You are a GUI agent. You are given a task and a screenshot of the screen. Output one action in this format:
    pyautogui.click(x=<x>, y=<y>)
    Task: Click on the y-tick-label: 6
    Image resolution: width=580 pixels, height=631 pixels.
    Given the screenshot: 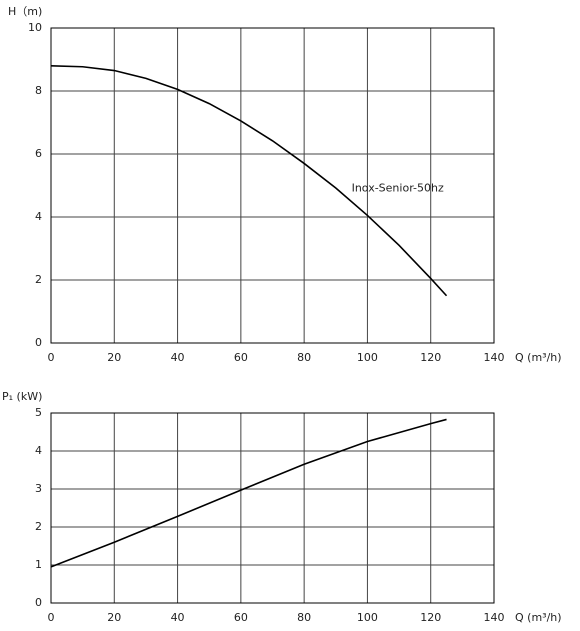 What is the action you would take?
    pyautogui.click(x=38, y=153)
    